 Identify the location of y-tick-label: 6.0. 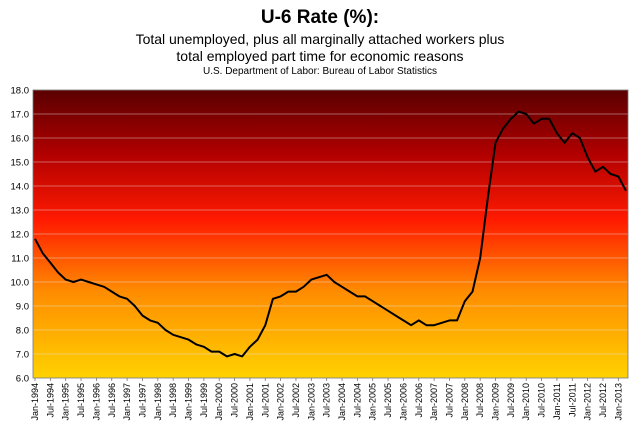
(22, 379).